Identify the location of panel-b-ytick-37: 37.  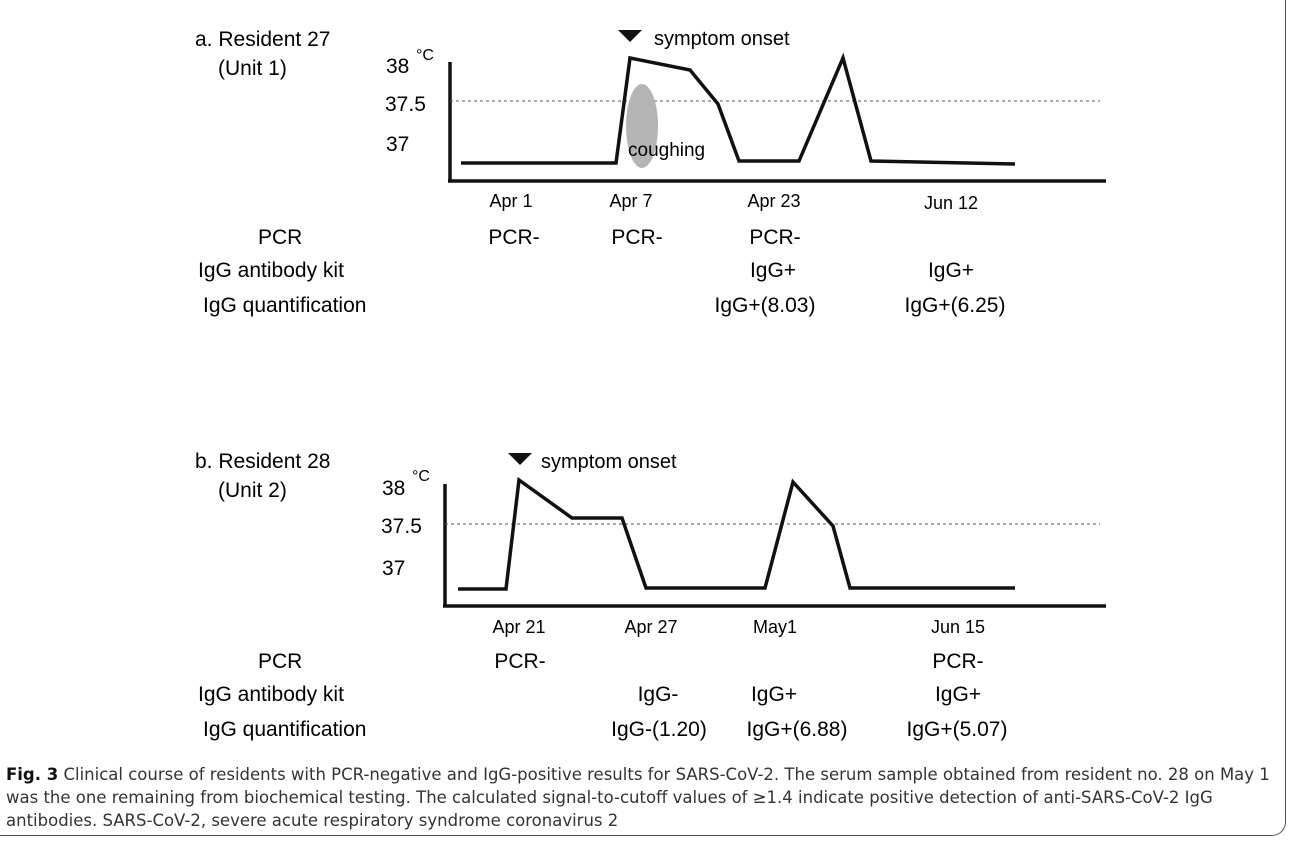
(393, 568).